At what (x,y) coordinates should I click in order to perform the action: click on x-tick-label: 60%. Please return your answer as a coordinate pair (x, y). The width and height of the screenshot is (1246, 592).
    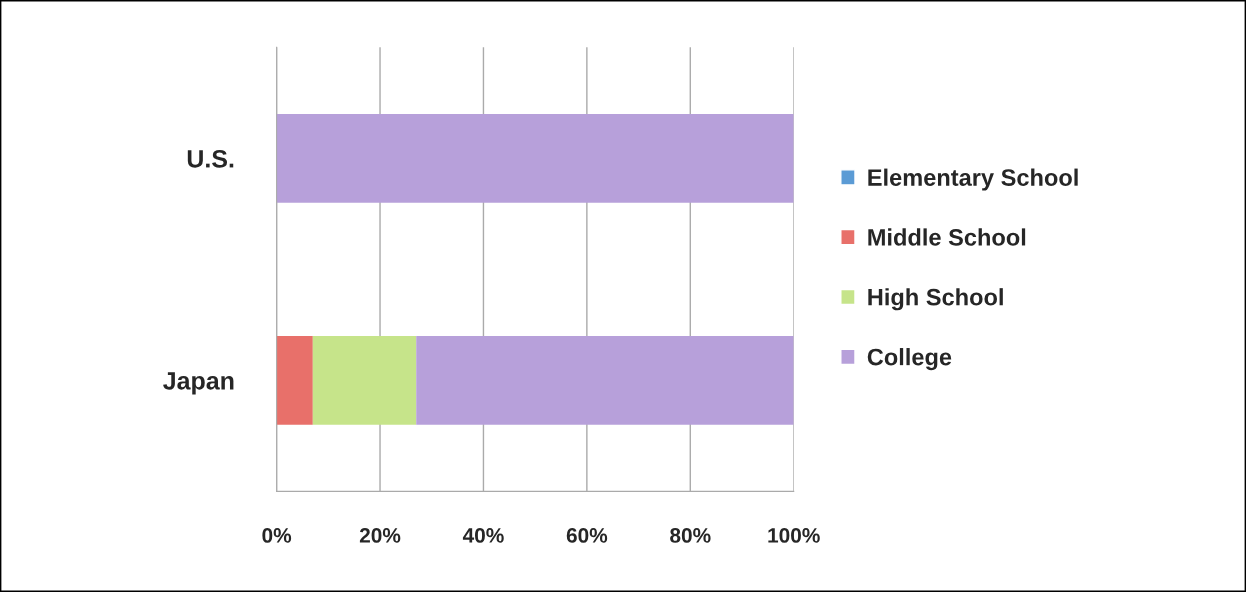
    Looking at the image, I should click on (587, 535).